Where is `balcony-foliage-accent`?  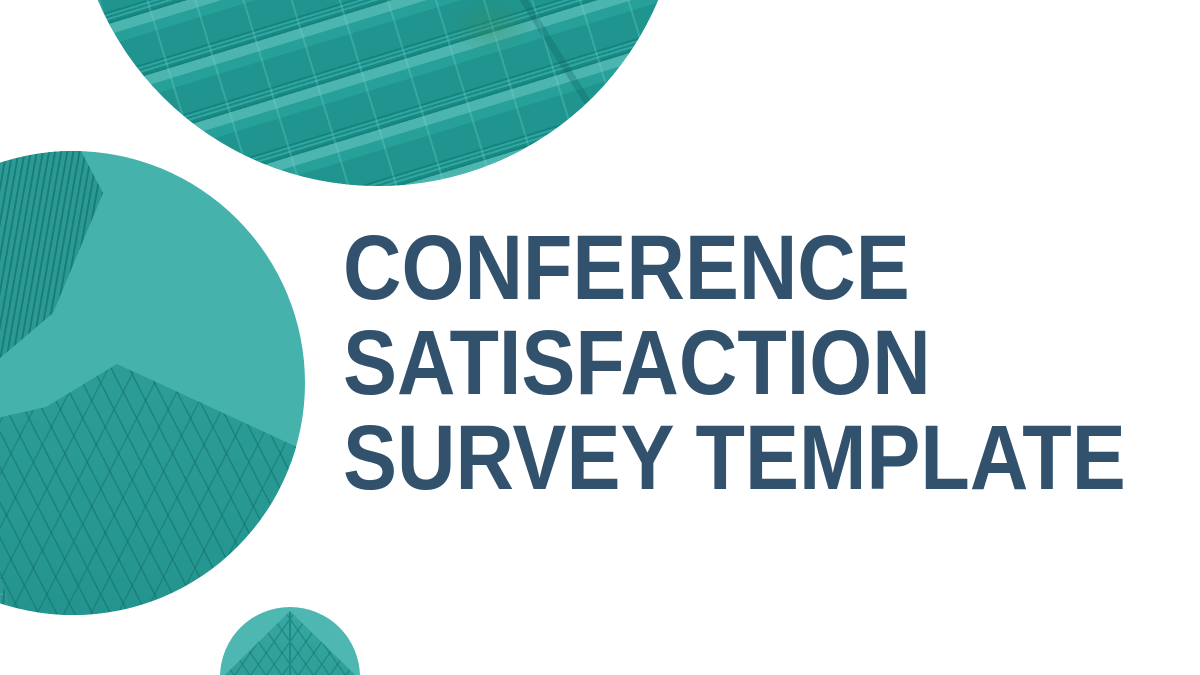 balcony-foliage-accent is located at coordinates (490, 33).